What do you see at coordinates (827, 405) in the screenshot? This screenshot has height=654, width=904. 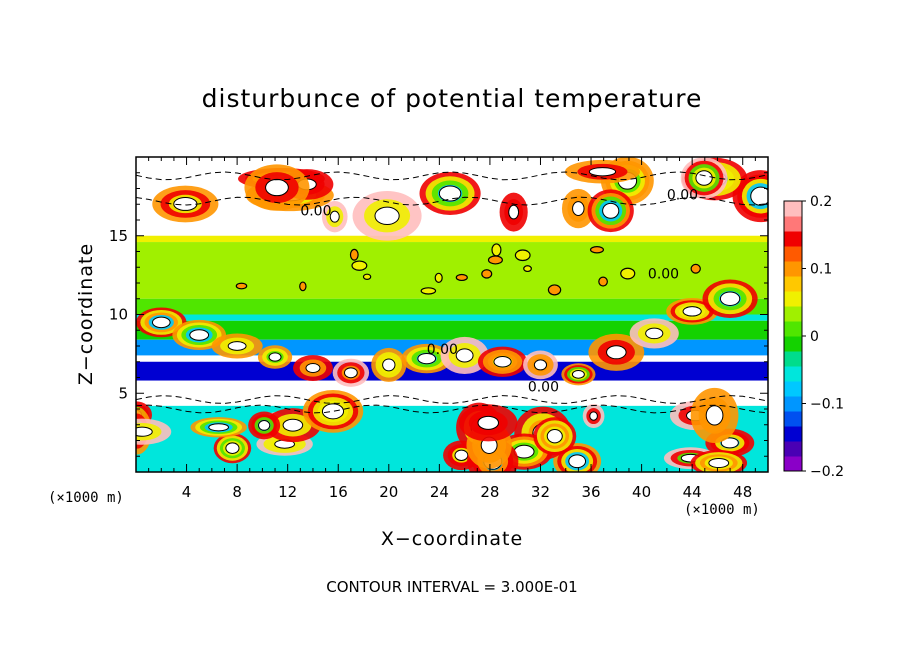 I see `colorbar-tick-label: −0.1` at bounding box center [827, 405].